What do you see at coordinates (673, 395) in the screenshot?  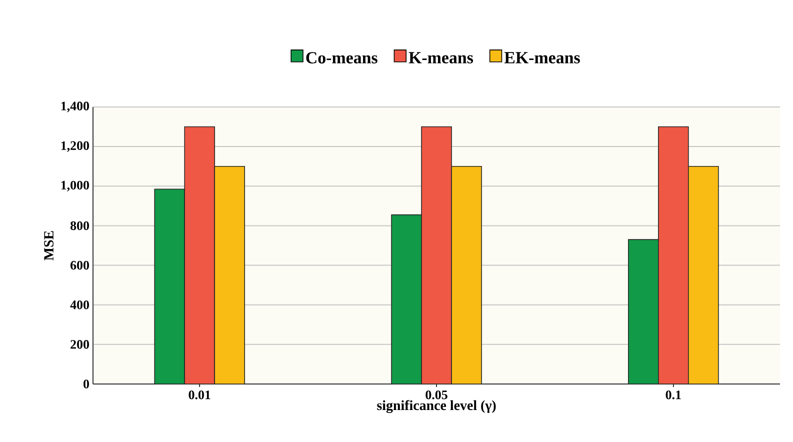 I see `x-tick-label: 0.1` at bounding box center [673, 395].